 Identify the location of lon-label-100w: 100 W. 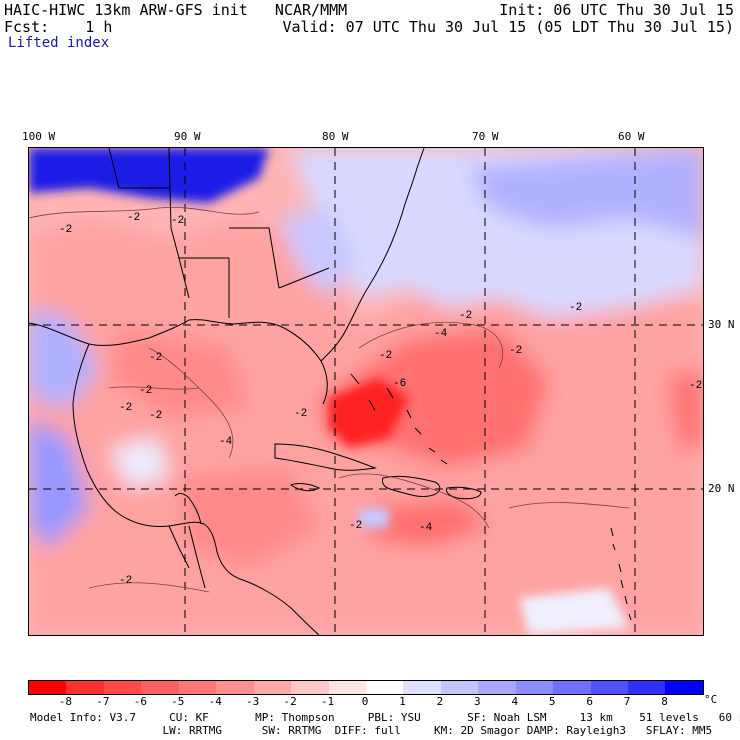
(39, 136).